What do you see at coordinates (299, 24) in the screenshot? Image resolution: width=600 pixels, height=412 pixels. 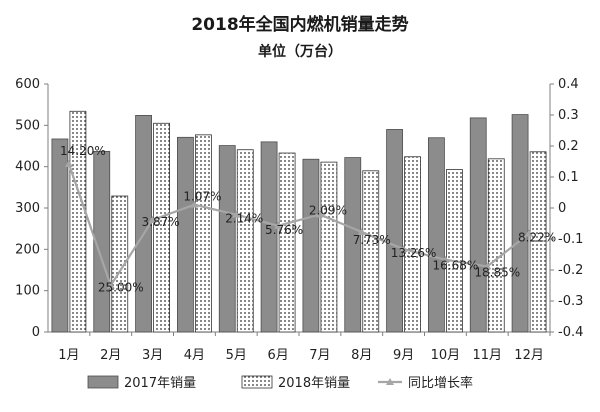 I see `chart-title: 2018年全国内燃机销量走势` at bounding box center [299, 24].